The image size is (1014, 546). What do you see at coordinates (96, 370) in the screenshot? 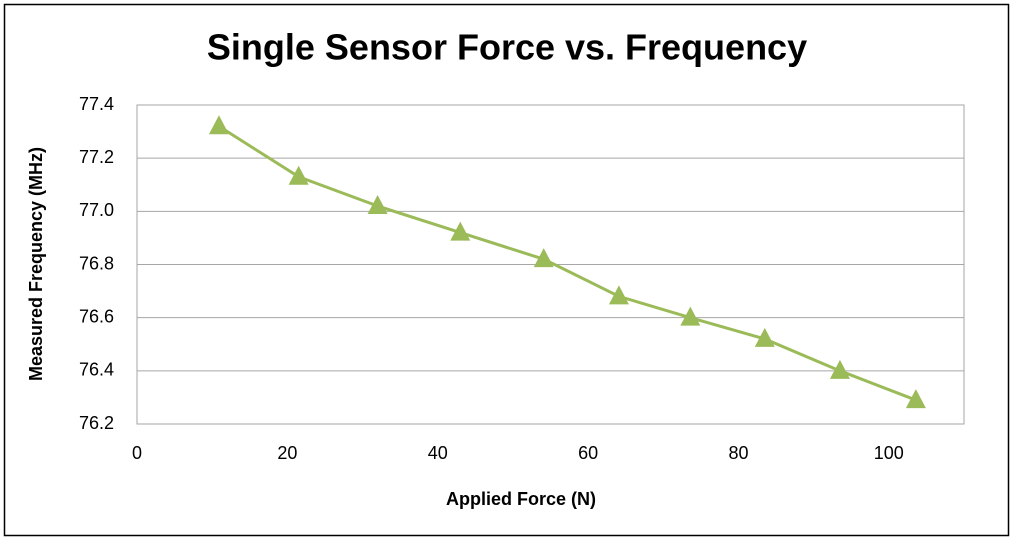
I see `y-tick-label: 76.4` at bounding box center [96, 370].